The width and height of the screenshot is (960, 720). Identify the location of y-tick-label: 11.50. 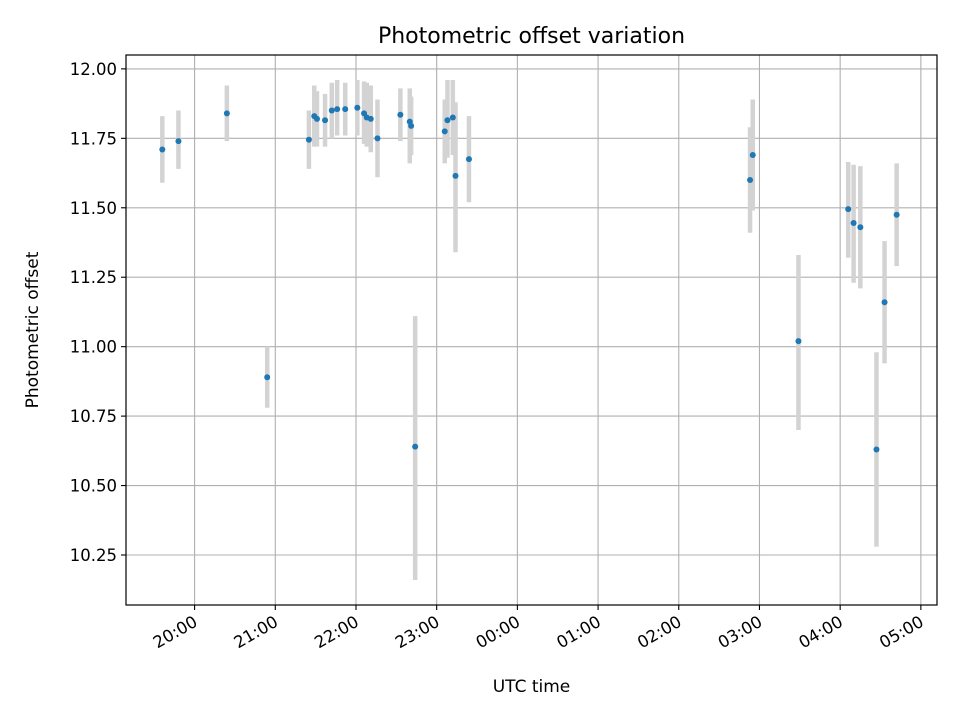
(93, 208).